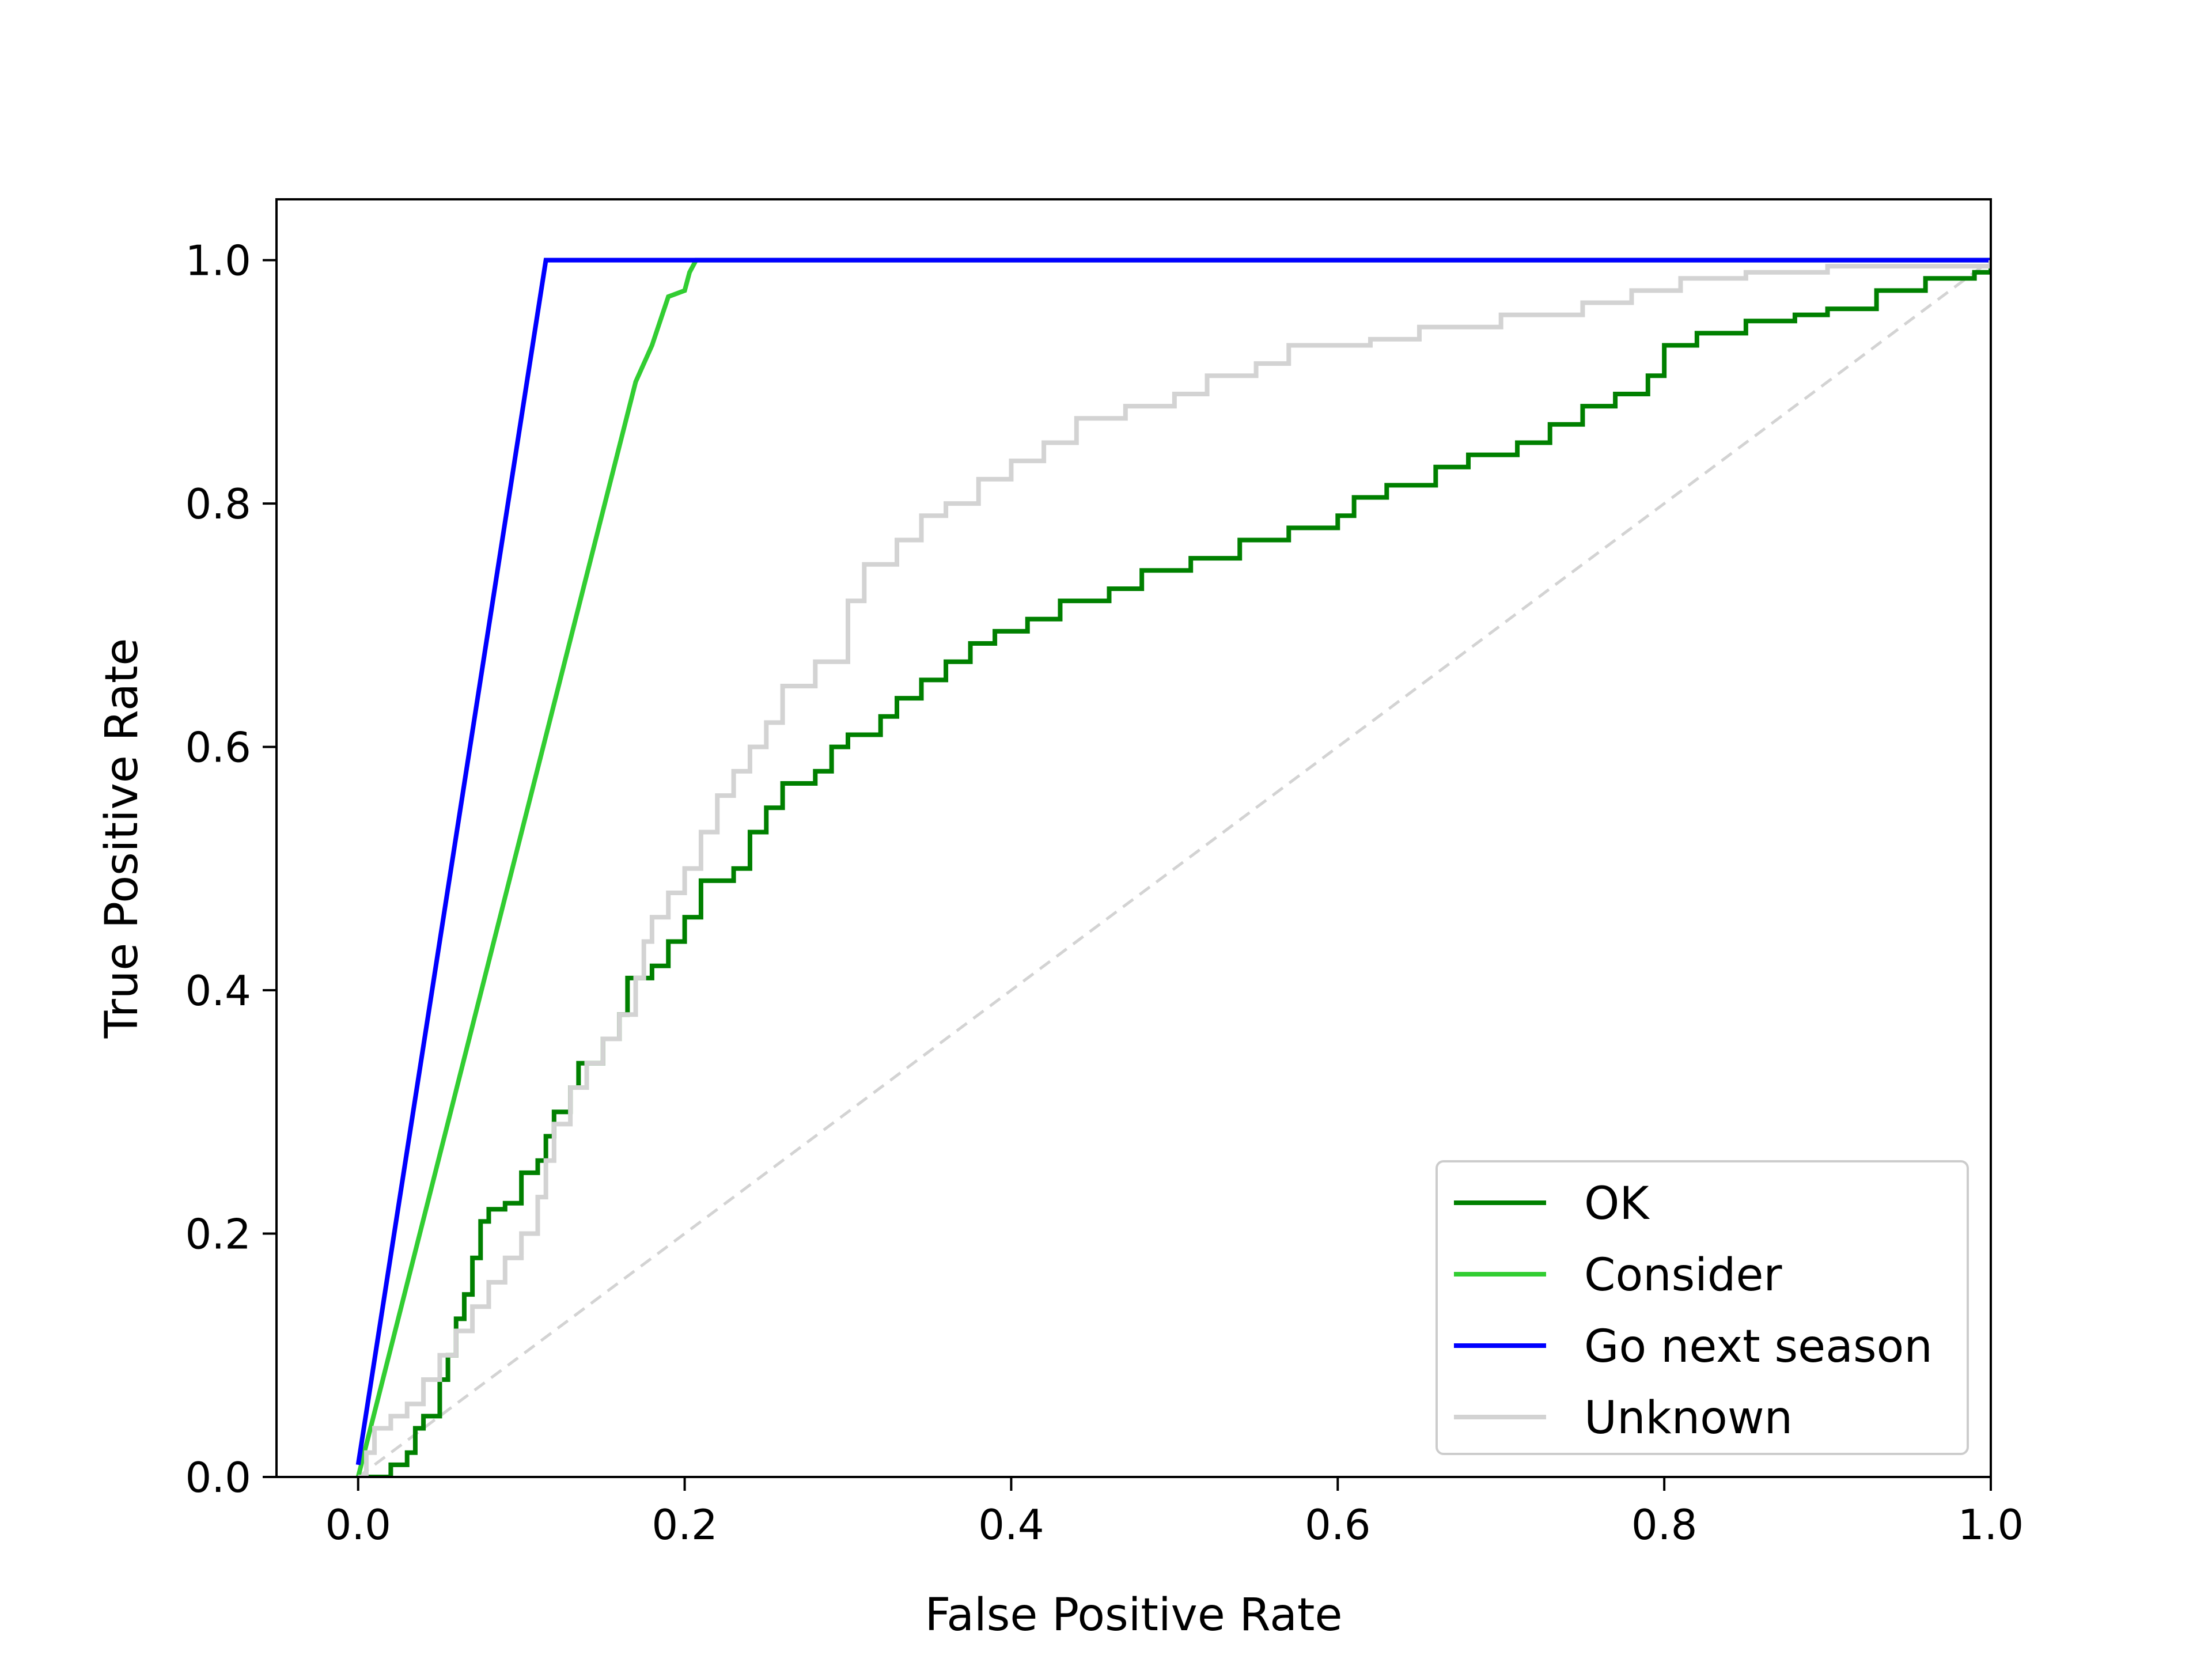 This screenshot has width=2212, height=1659. What do you see at coordinates (1688, 1418) in the screenshot?
I see `legend-label: Unknown` at bounding box center [1688, 1418].